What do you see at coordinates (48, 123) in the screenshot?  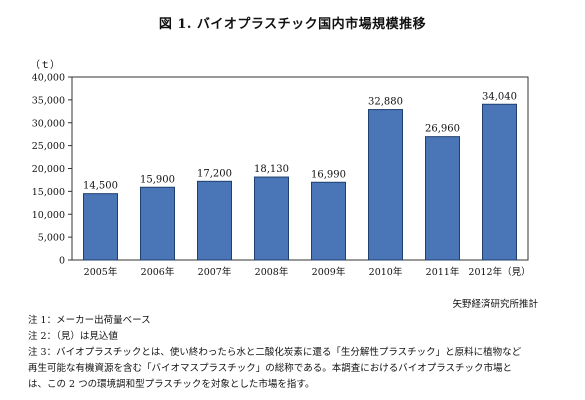 I see `y-tick-label: 30,000` at bounding box center [48, 123].